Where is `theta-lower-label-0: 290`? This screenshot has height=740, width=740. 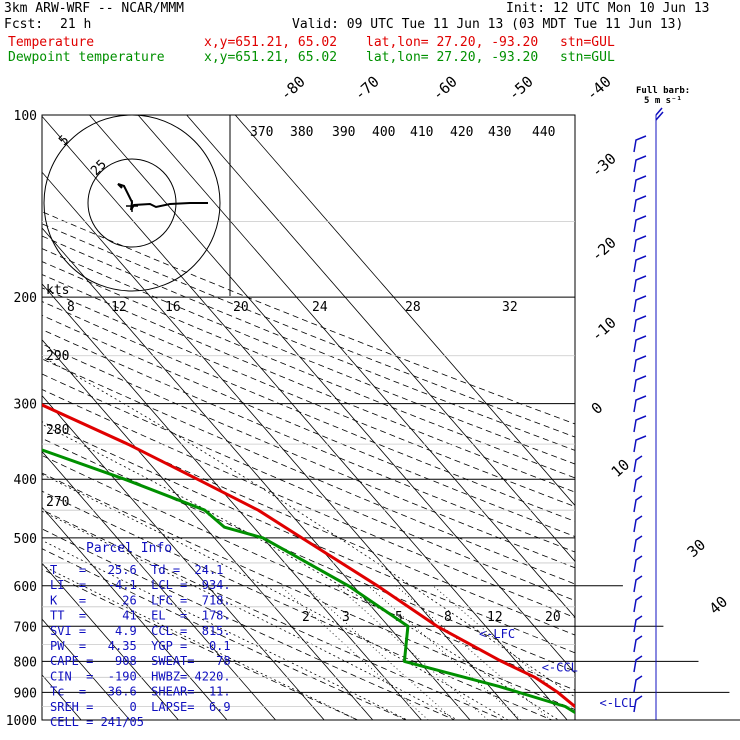 theta-lower-label-0: 290 is located at coordinates (57, 356).